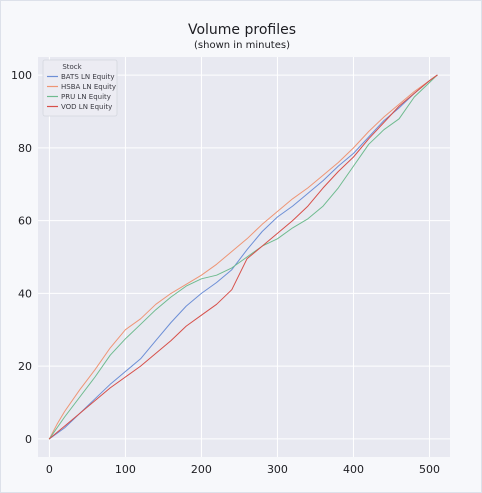  What do you see at coordinates (25, 366) in the screenshot?
I see `y-tick-label: 20` at bounding box center [25, 366].